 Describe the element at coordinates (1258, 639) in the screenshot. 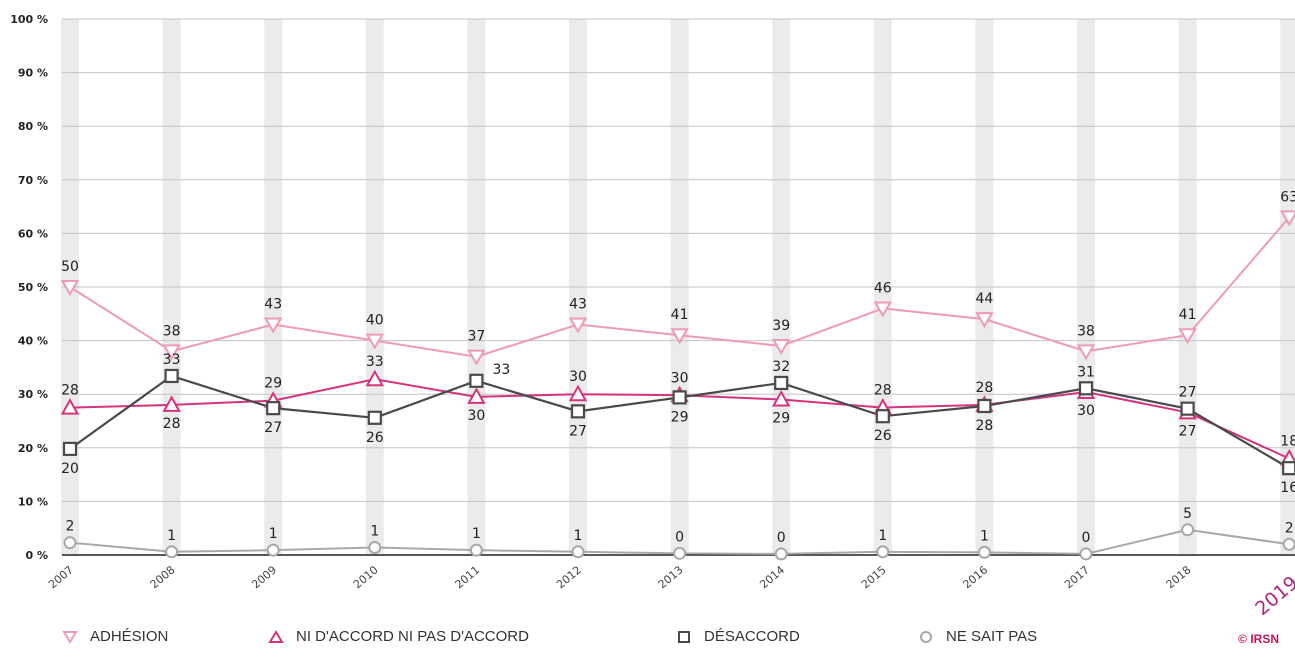

I see `copyright: © IRSN` at that location.